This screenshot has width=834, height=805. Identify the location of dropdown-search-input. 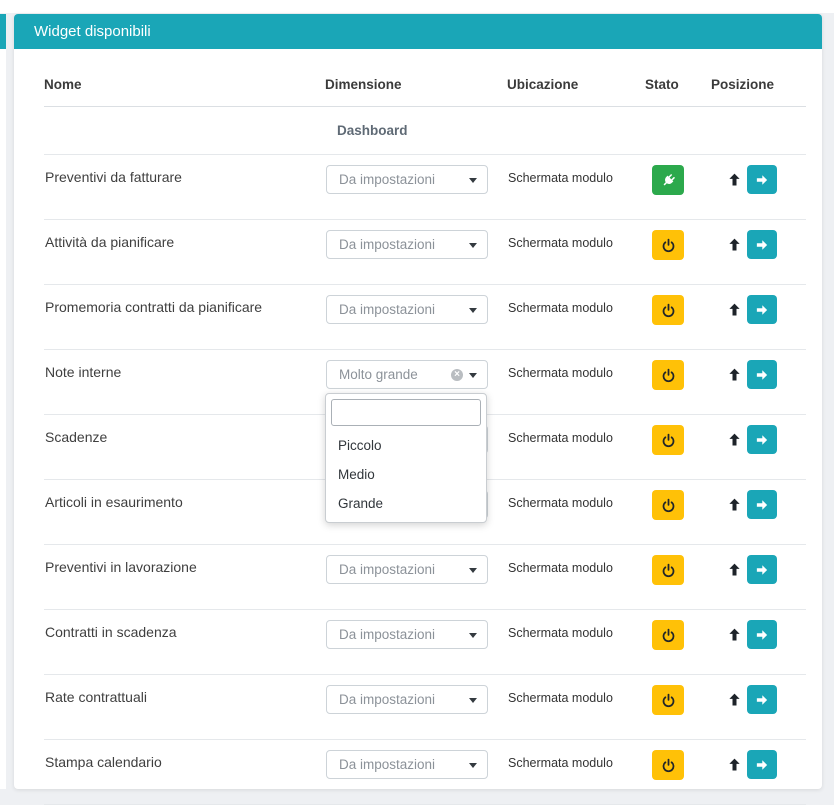
(406, 412).